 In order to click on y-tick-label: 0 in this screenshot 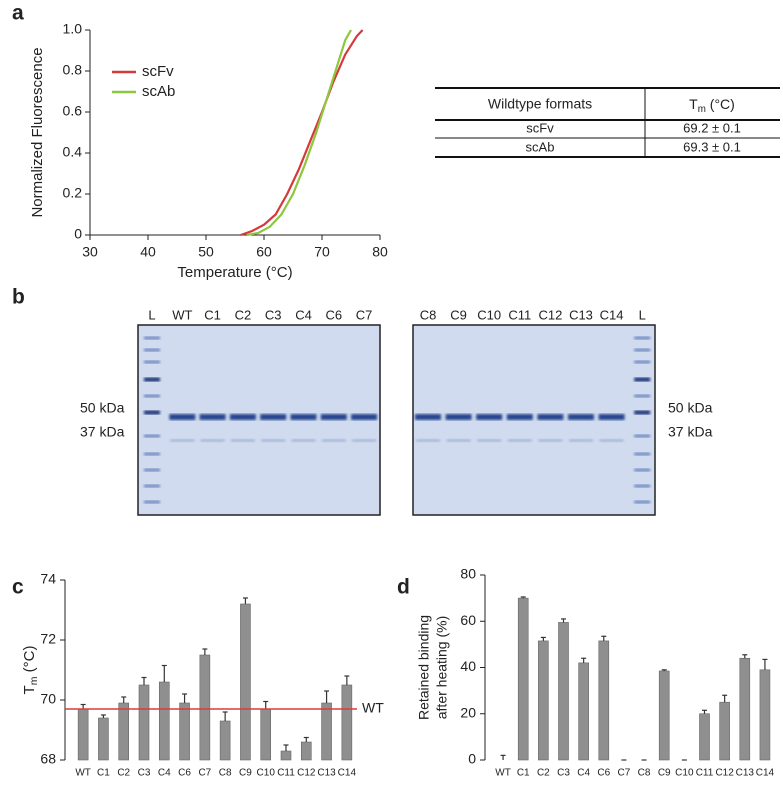, I will do `click(78, 234)`.